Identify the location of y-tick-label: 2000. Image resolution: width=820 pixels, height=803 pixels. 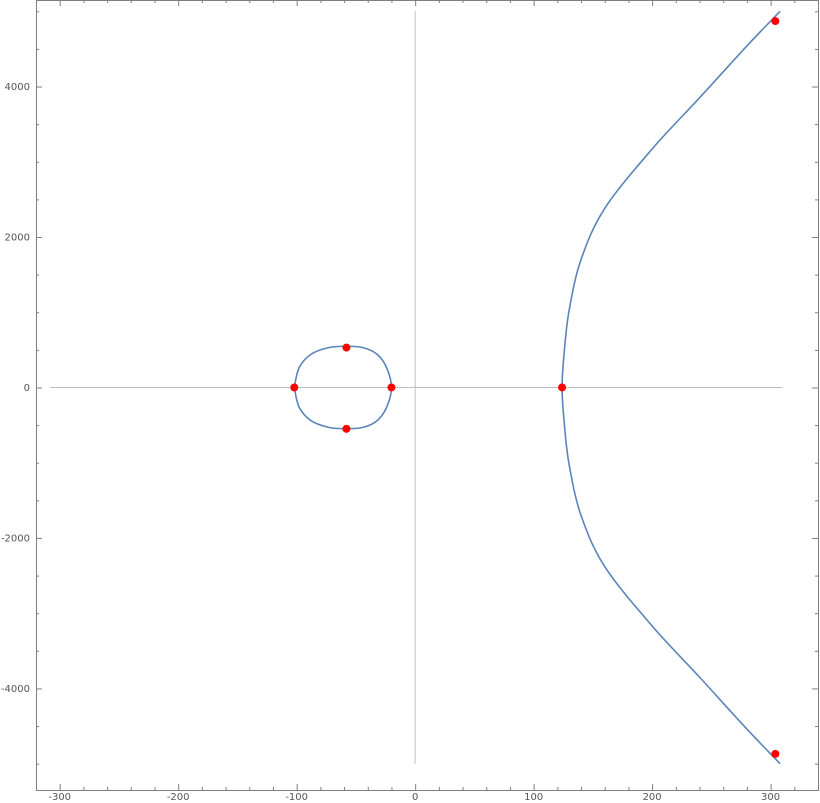
(17, 238).